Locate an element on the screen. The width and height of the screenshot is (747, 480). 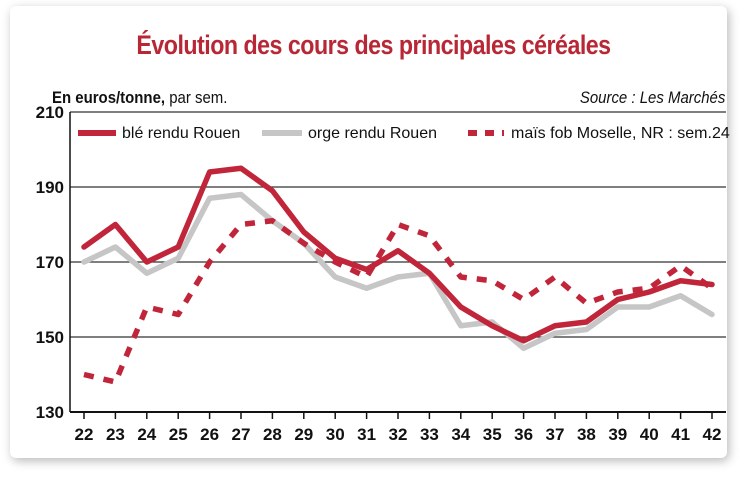
x-tick-label: 34 is located at coordinates (460, 434).